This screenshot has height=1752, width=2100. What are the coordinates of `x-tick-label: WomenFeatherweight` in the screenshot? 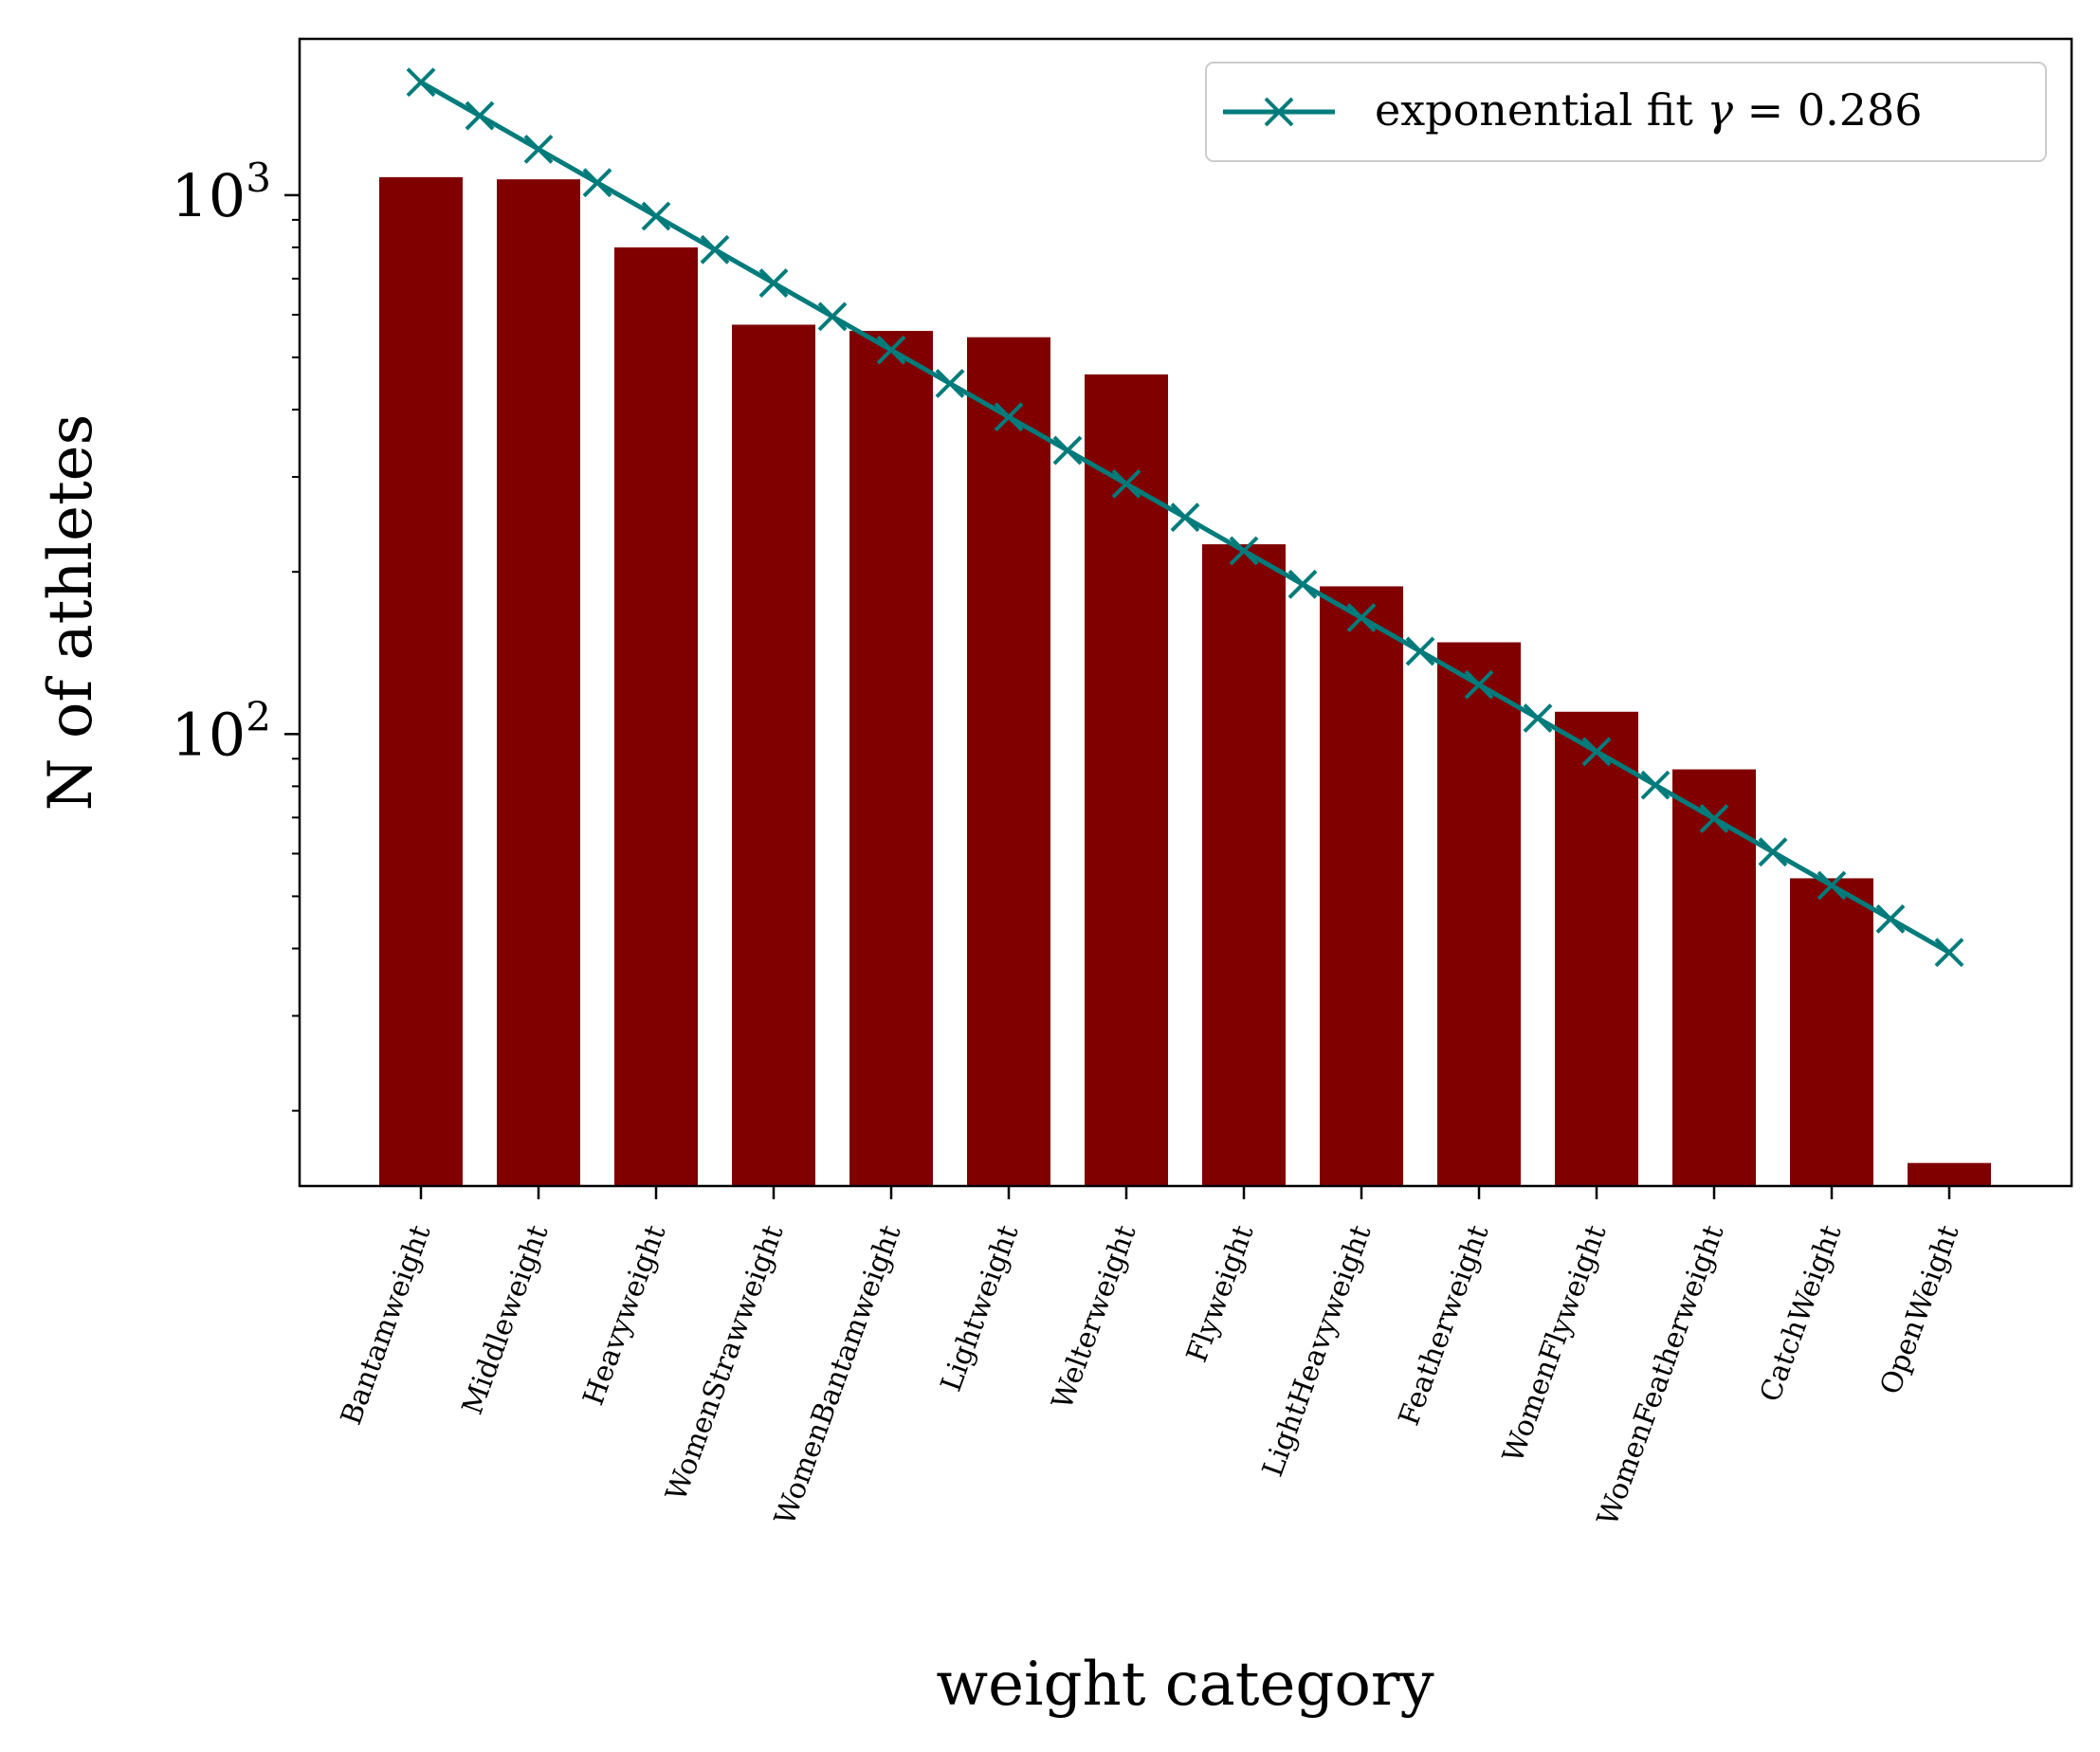 It's located at (1660, 1375).